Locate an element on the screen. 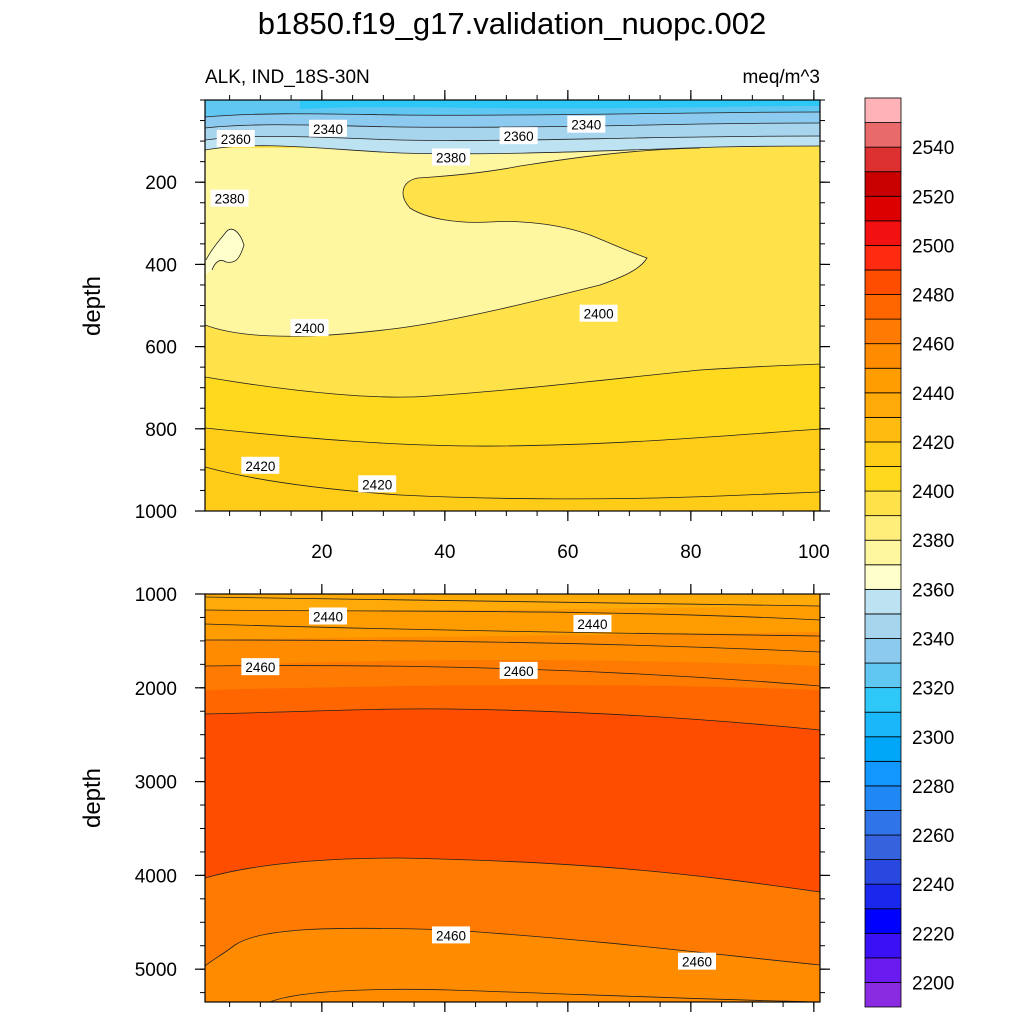 This screenshot has height=1024, width=1024. upper-contour-labels: 2340 2340 2360 2360 2380 2380 2400 2400 2420 2420 is located at coordinates (414, 304).